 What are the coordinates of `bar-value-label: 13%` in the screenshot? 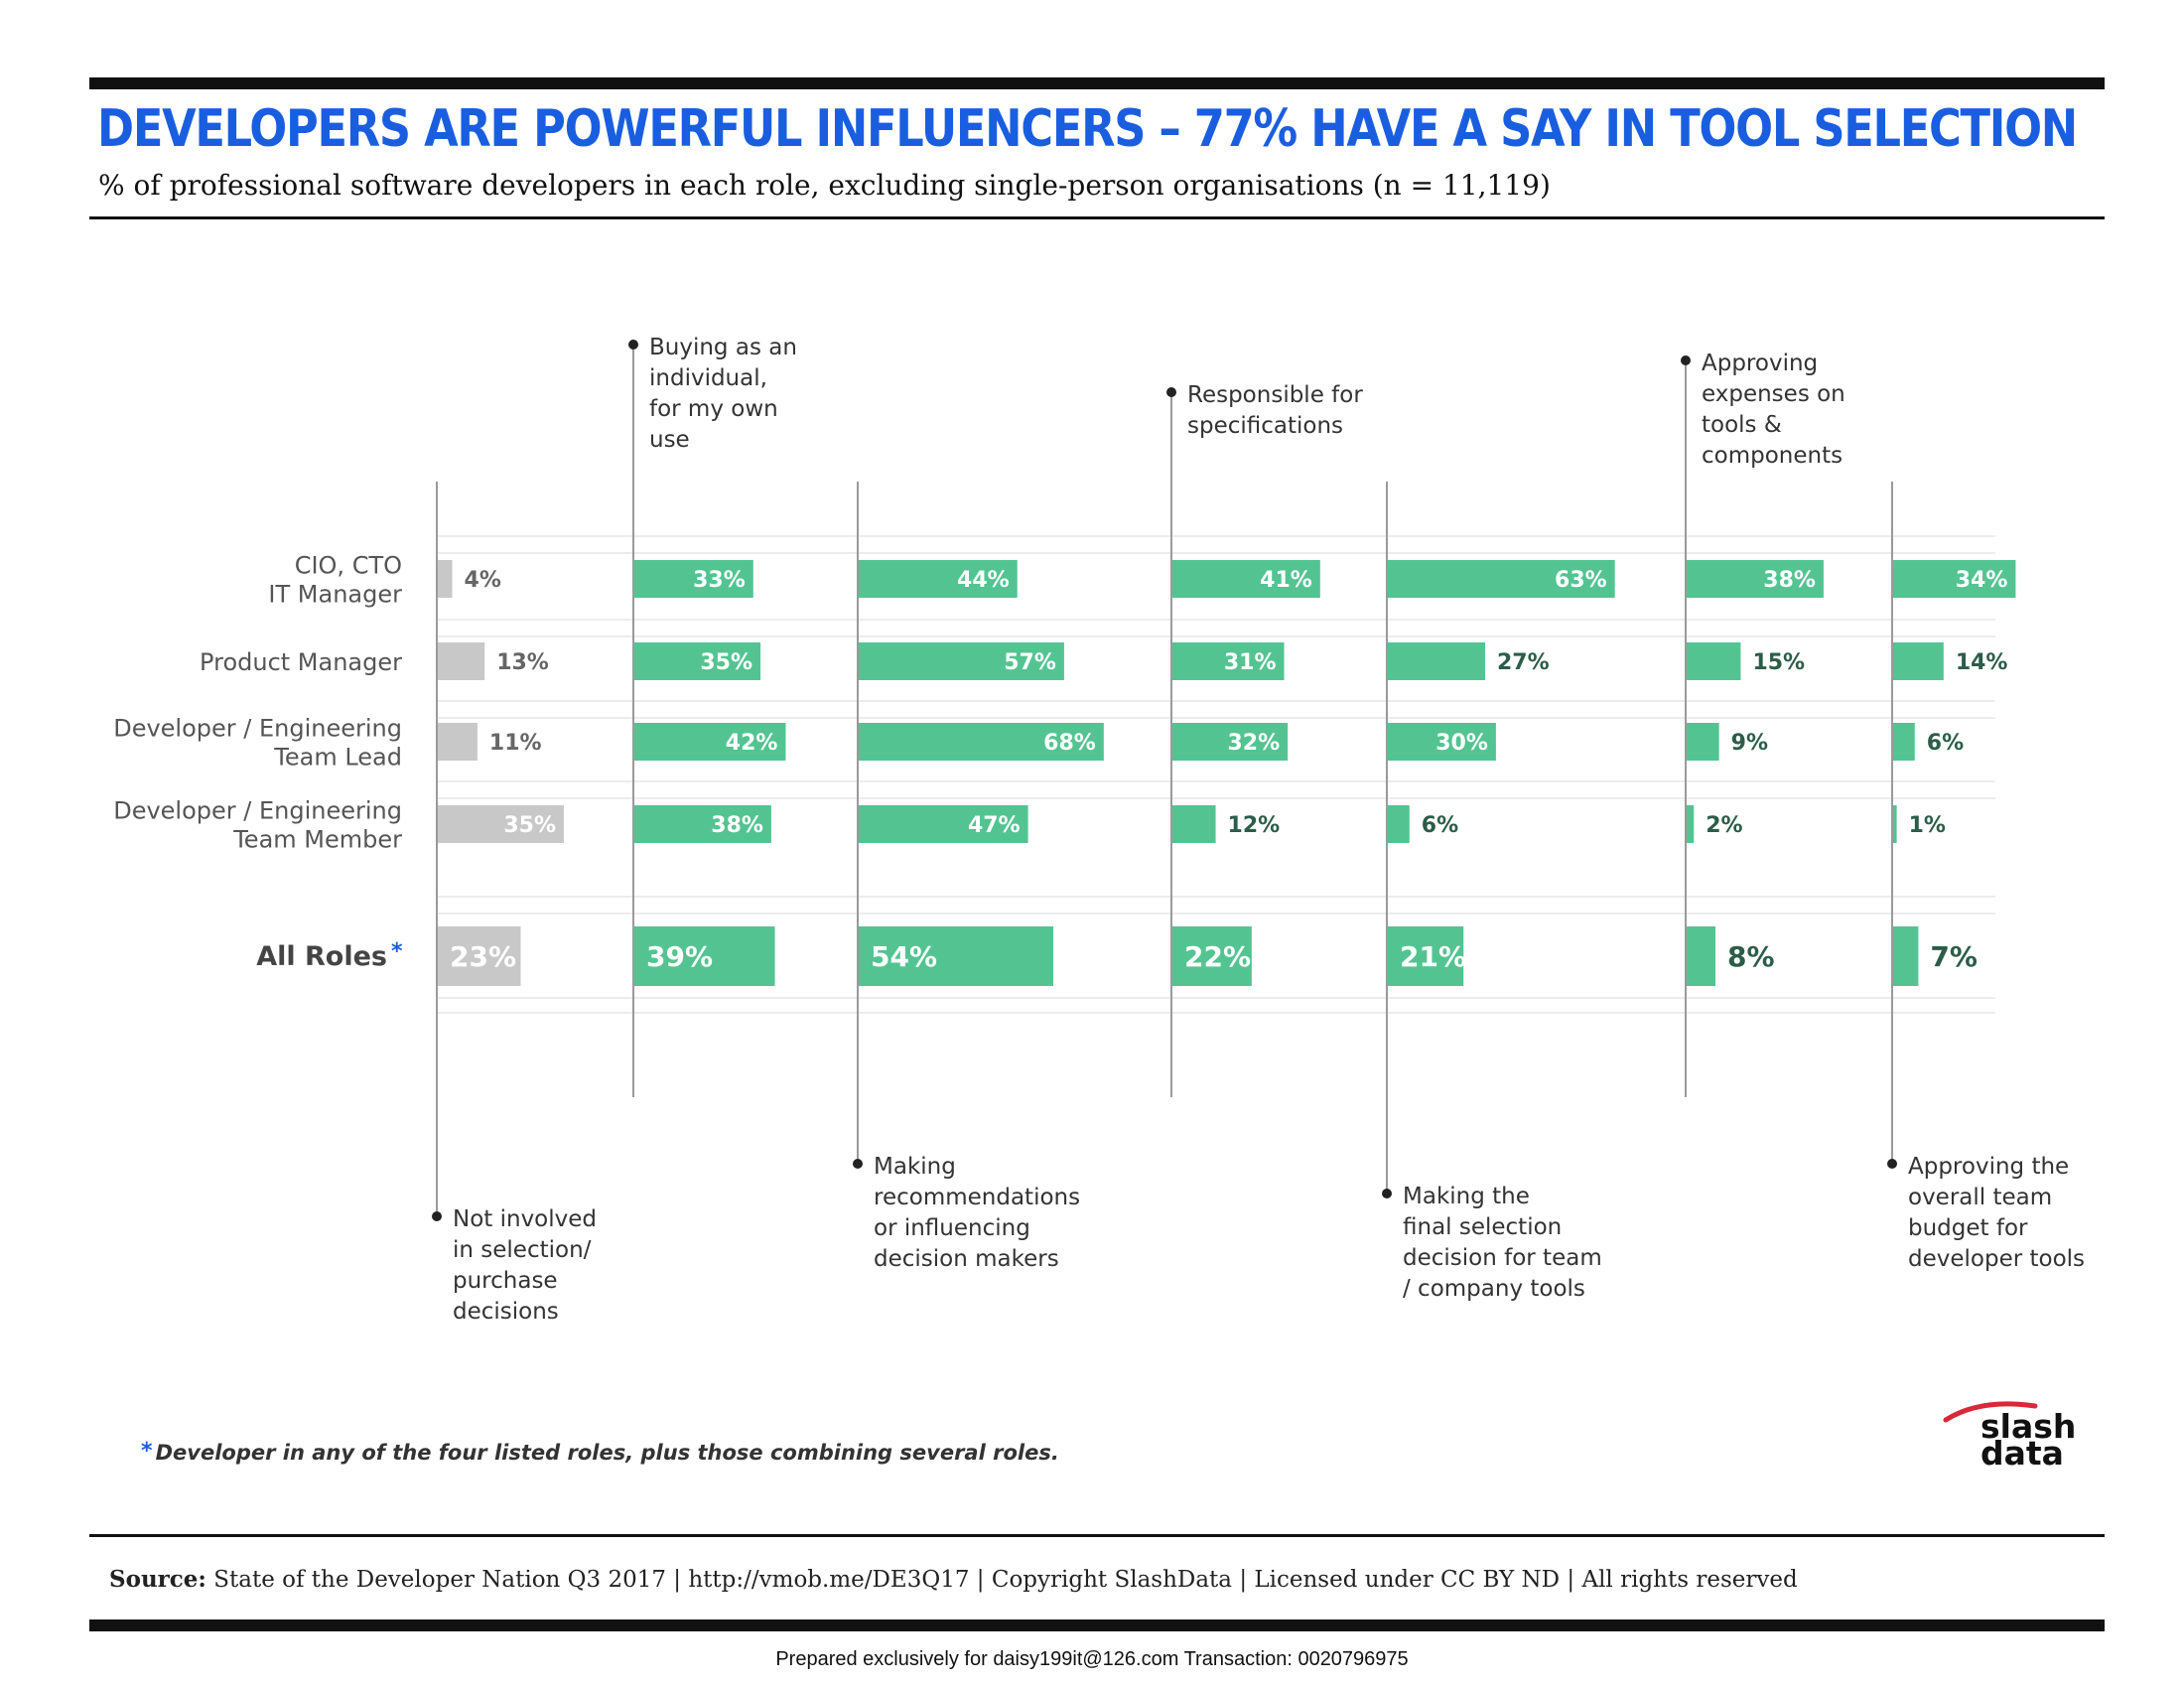 It's located at (522, 662).